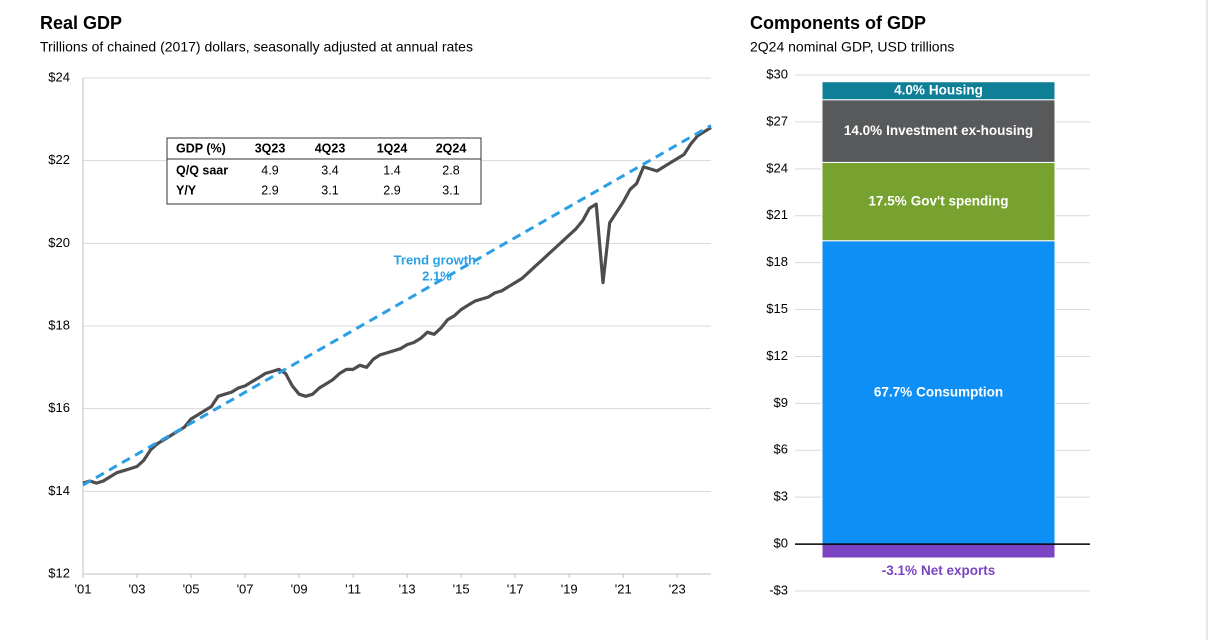 This screenshot has height=640, width=1220. What do you see at coordinates (960, 200) in the screenshot?
I see `segment-name: Gov't spending` at bounding box center [960, 200].